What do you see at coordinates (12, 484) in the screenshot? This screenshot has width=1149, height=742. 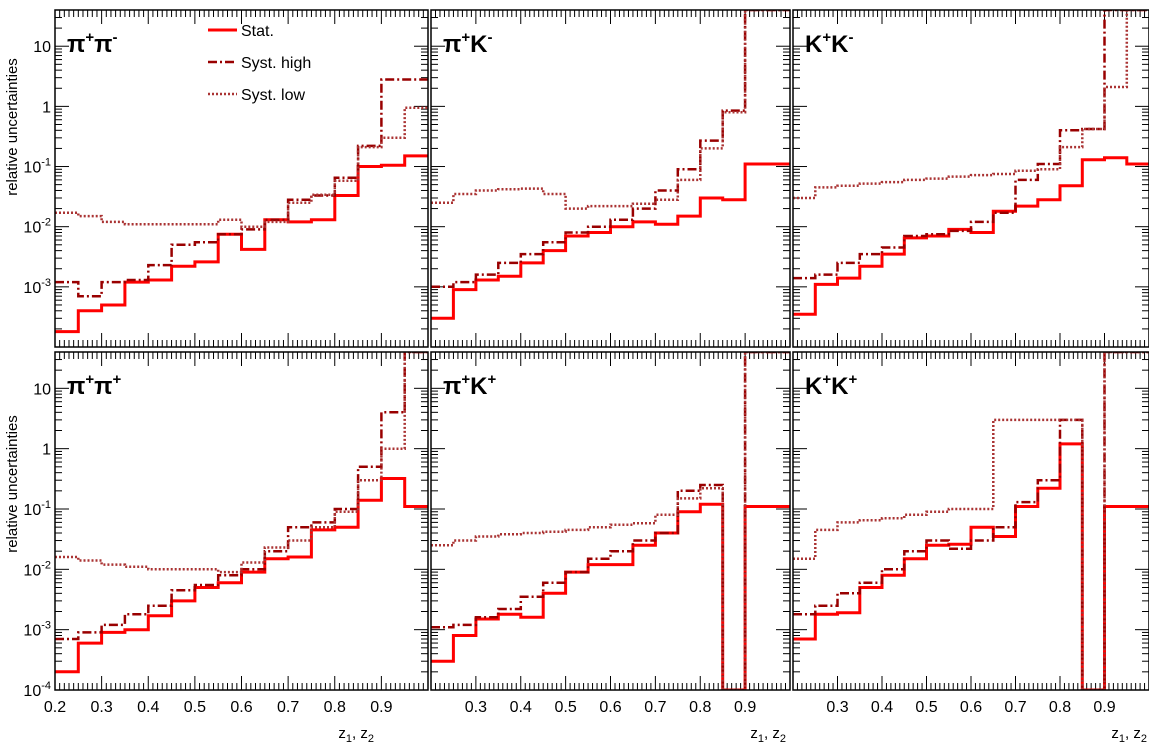 I see `y-axis-title-bottom: relative uncertainties` at bounding box center [12, 484].